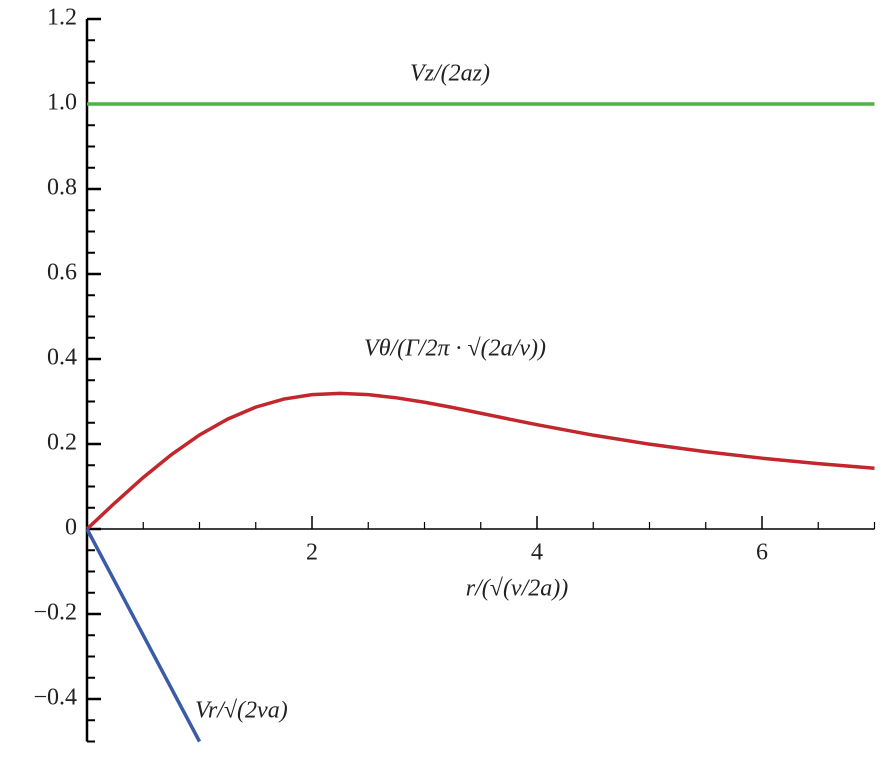 The width and height of the screenshot is (892, 763). What do you see at coordinates (517, 589) in the screenshot?
I see `x-axis-label: r/(√(ν/2a))` at bounding box center [517, 589].